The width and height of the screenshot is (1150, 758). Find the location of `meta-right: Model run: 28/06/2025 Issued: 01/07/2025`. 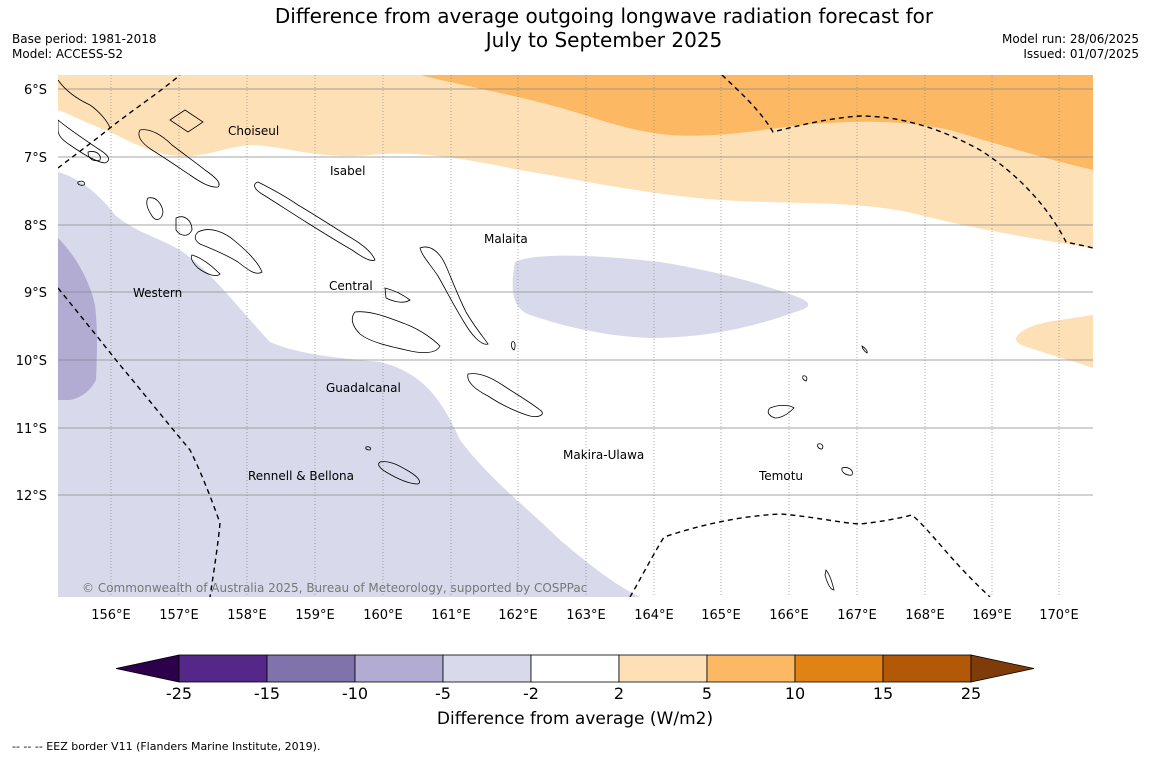

meta-right: Model run: 28/06/2025 Issued: 01/07/2025 is located at coordinates (1070, 47).